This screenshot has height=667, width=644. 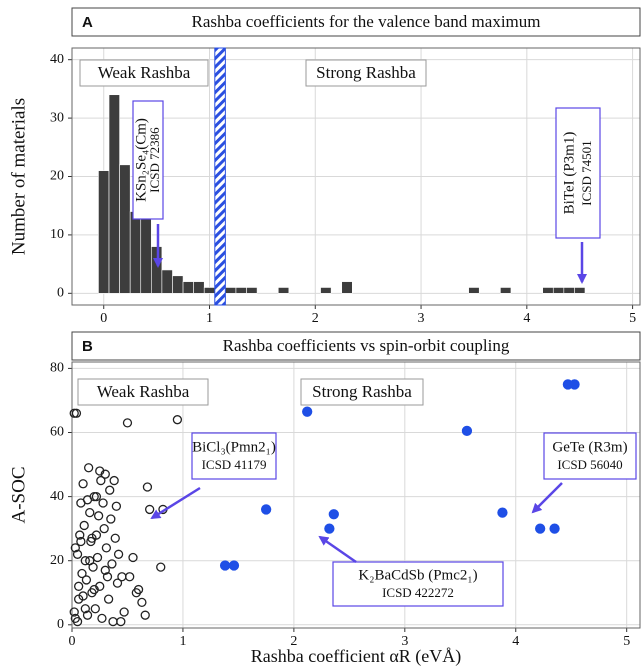 I want to click on annotation: BiTeI (P3m1) ICSD 74501, so click(x=578, y=173).